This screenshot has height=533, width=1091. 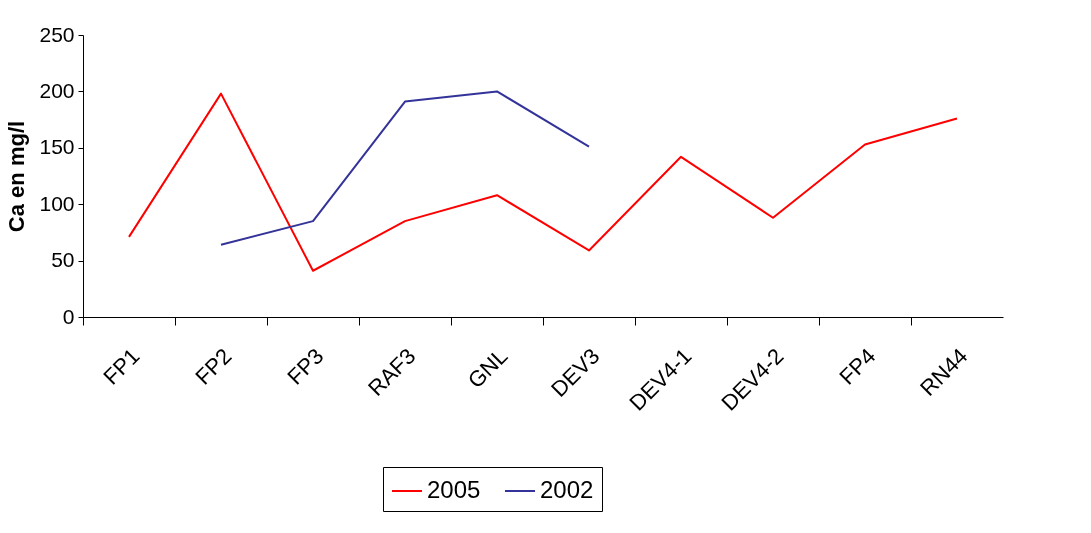 What do you see at coordinates (213, 366) in the screenshot?
I see `x-tick-label: FP2` at bounding box center [213, 366].